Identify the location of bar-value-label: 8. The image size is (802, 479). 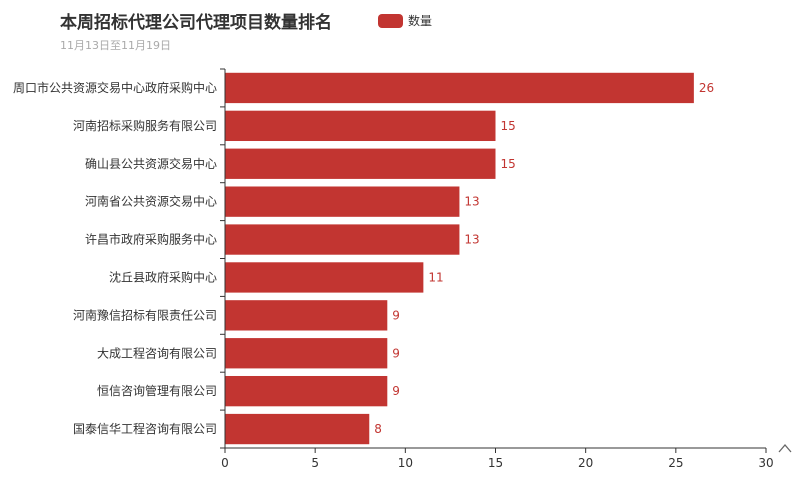
(378, 429).